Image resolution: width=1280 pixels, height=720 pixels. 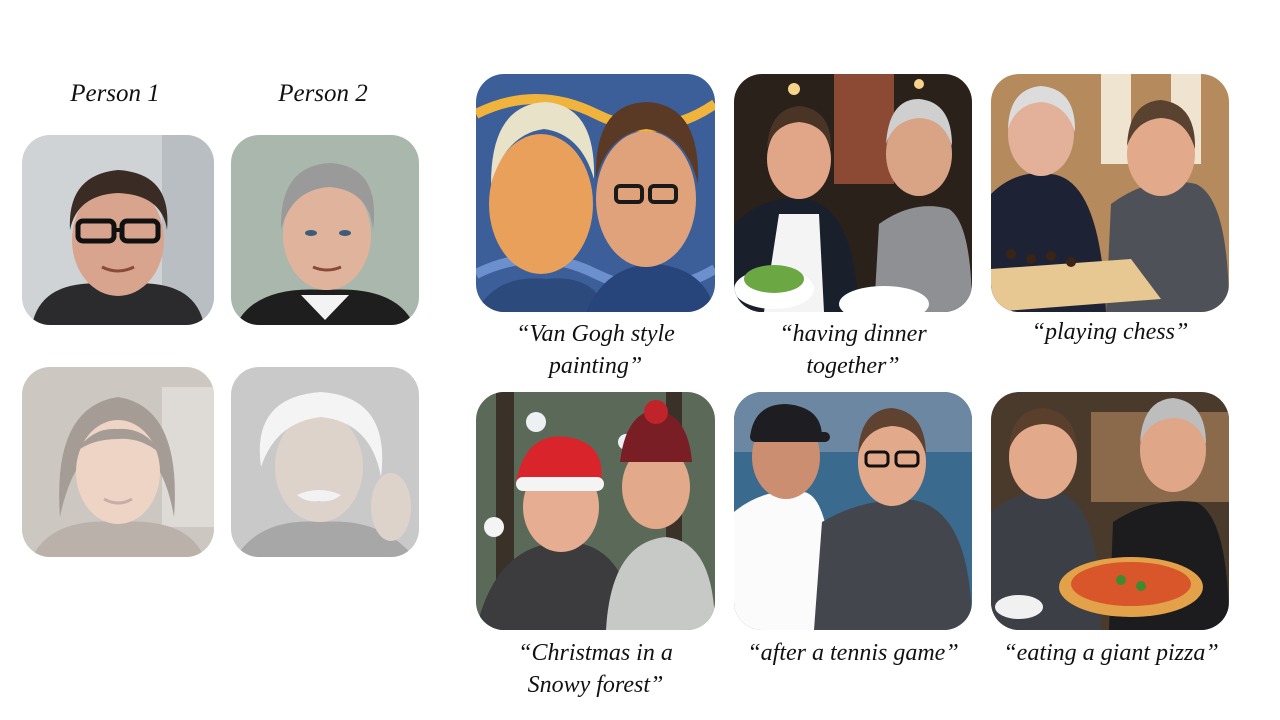 I want to click on after-tennis-game-image, so click(x=853, y=511).